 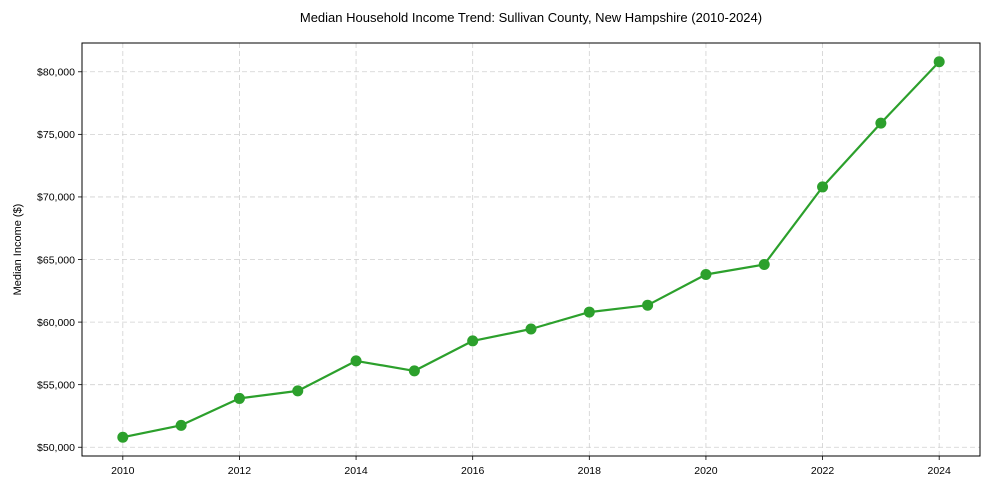 What do you see at coordinates (473, 471) in the screenshot?
I see `x-tick-label: 2016` at bounding box center [473, 471].